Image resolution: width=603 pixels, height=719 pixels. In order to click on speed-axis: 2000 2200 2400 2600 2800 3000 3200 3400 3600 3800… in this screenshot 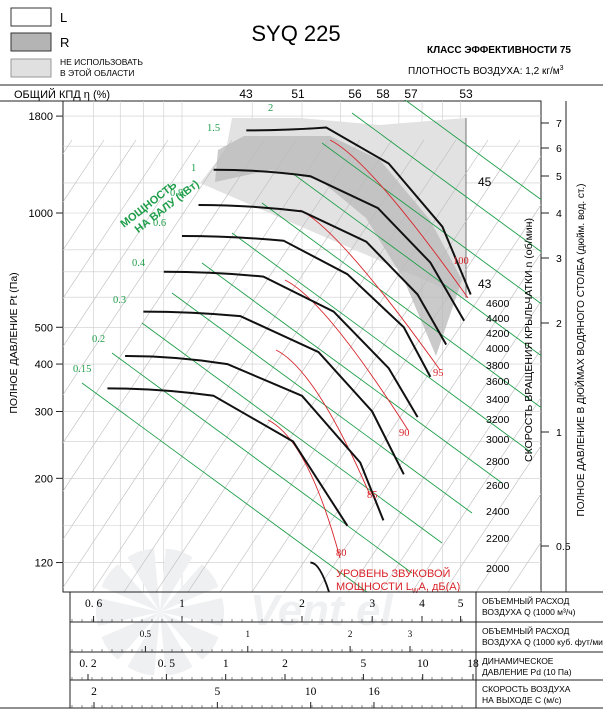, I will do `click(498, 436)`.